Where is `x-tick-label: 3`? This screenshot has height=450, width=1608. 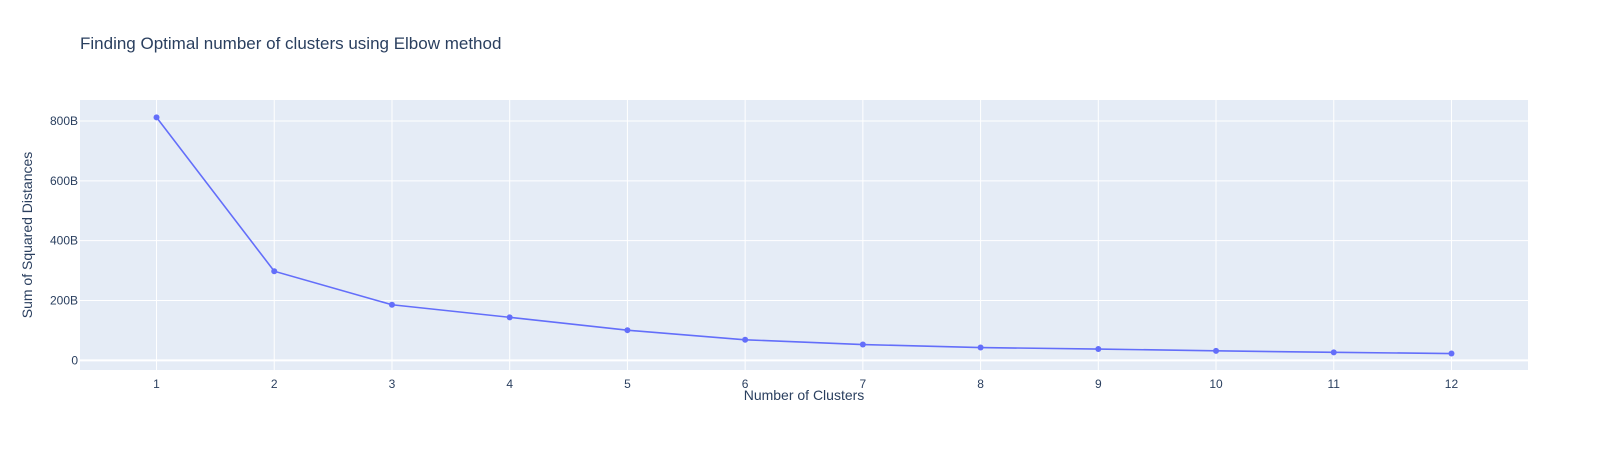
x-tick-label: 3 is located at coordinates (392, 384).